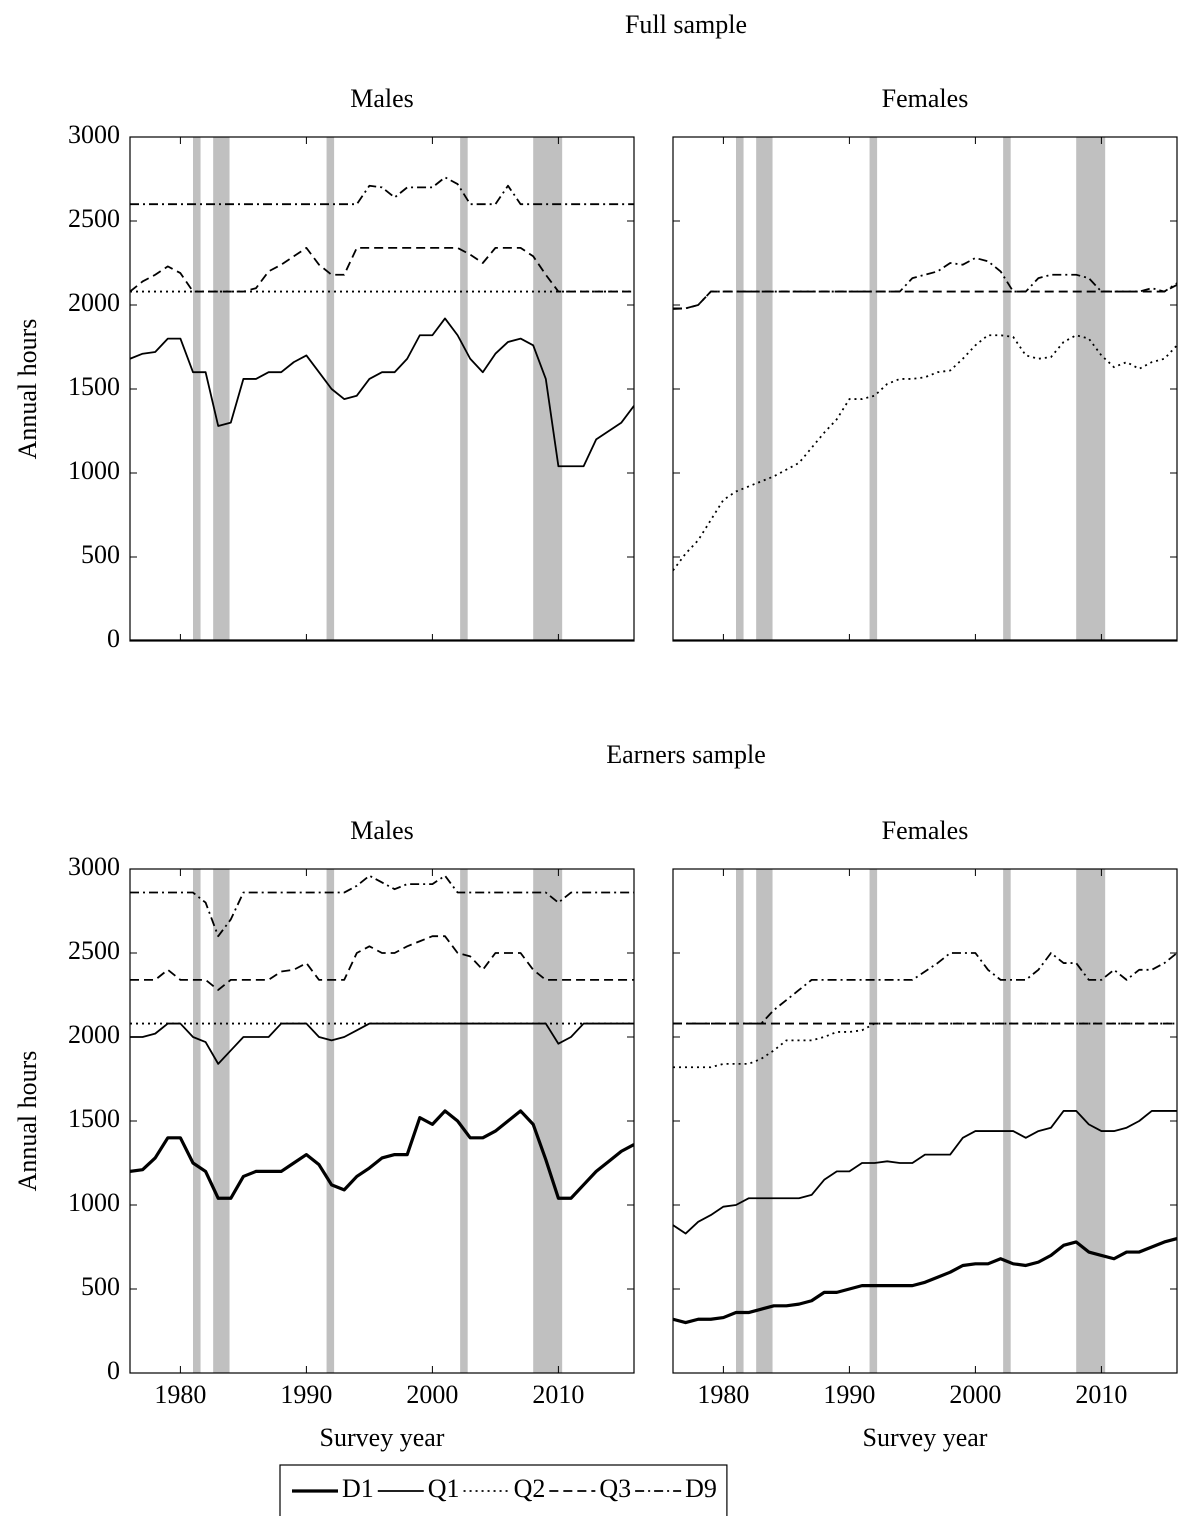  What do you see at coordinates (358, 1488) in the screenshot?
I see `legend-label: D1` at bounding box center [358, 1488].